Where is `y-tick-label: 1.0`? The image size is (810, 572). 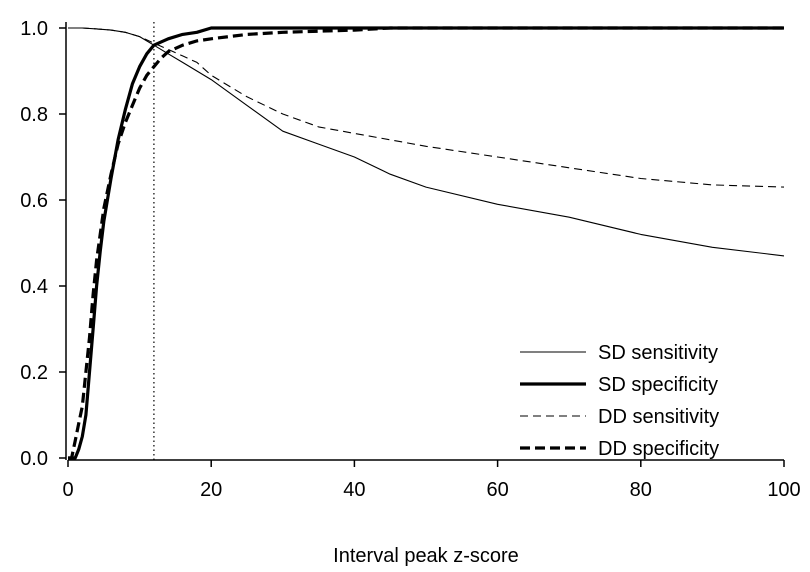 y-tick-label: 1.0 is located at coordinates (34, 29).